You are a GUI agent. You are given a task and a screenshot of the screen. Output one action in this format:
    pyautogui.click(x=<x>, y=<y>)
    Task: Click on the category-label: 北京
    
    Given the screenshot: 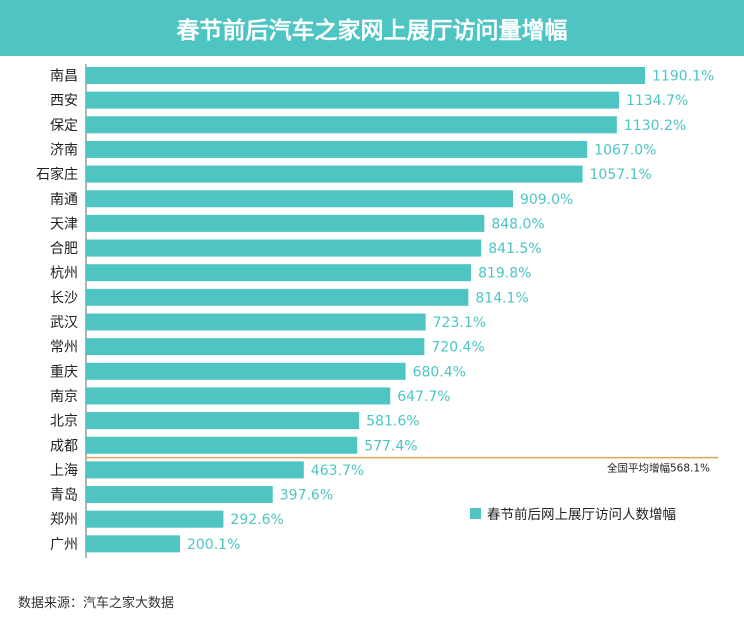 What is the action you would take?
    pyautogui.click(x=64, y=422)
    